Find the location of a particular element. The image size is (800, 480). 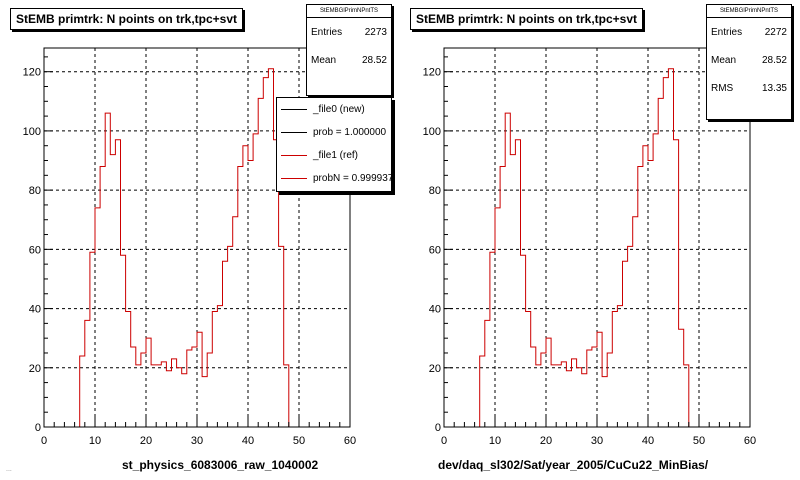

stats-rms-row: RMS 13.35 is located at coordinates (749, 88).